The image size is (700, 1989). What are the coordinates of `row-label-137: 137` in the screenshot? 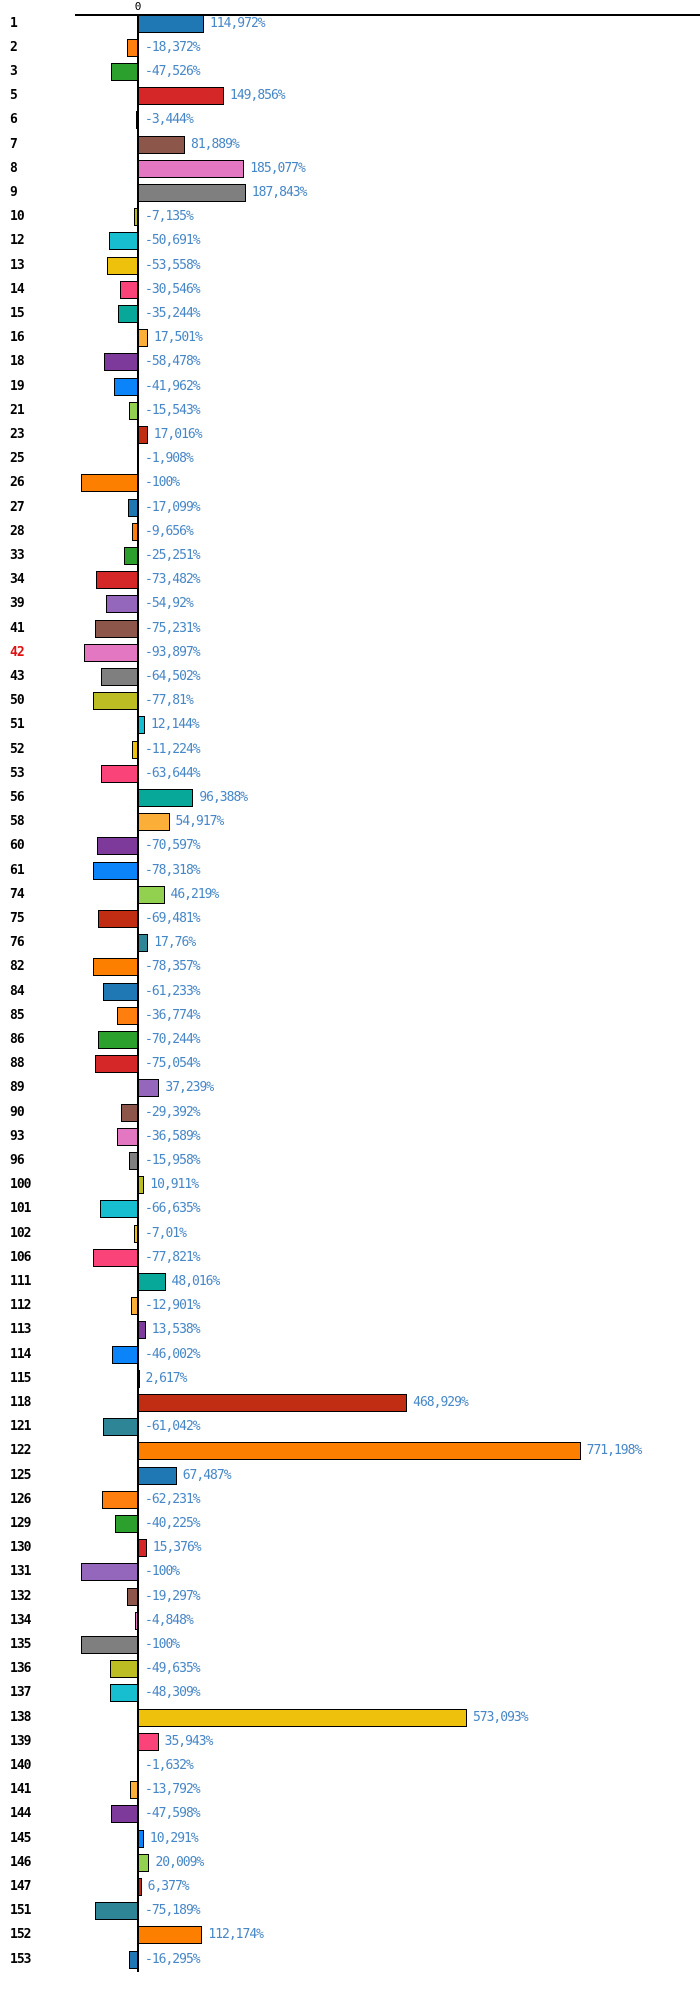 It's located at (20, 1693).